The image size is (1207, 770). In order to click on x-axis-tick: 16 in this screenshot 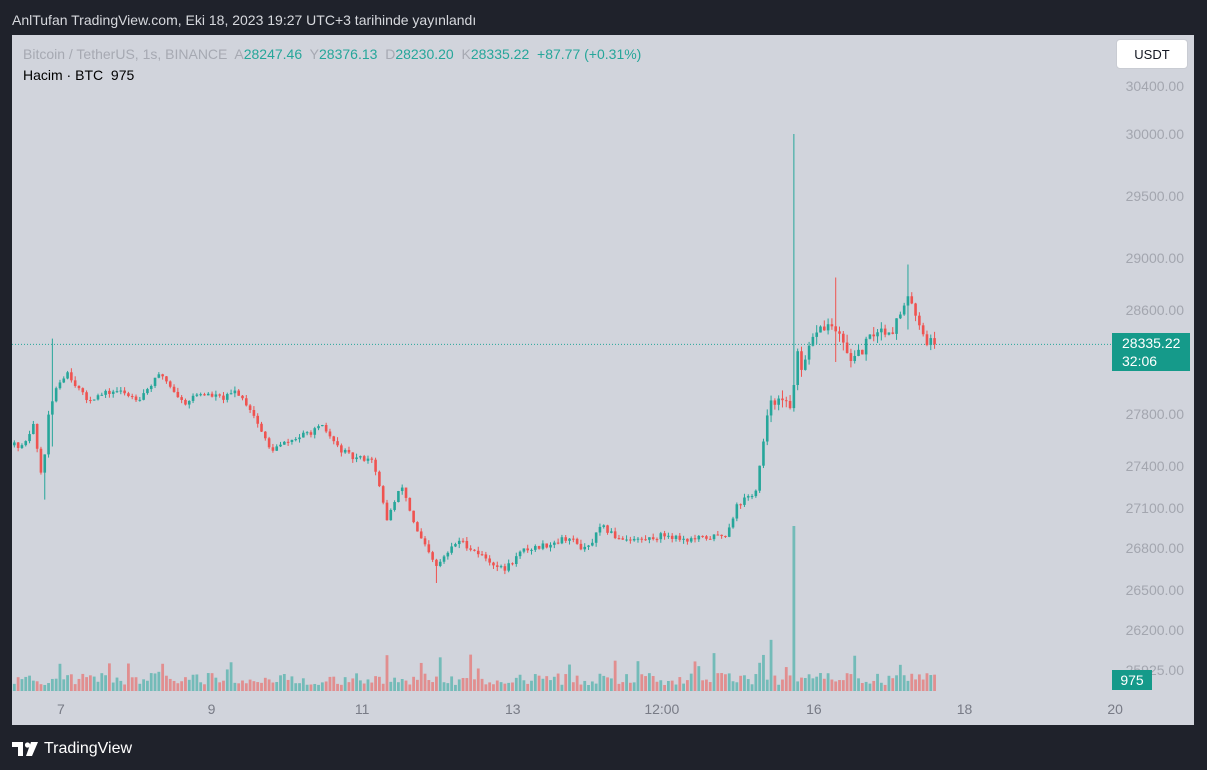, I will do `click(814, 709)`.